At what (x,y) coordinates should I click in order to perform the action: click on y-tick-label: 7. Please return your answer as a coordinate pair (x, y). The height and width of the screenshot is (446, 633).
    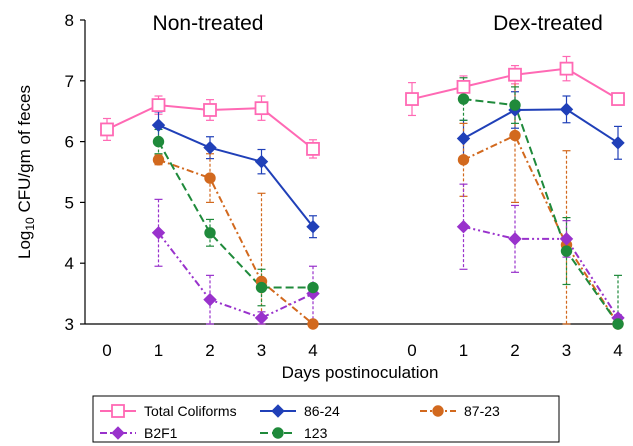
    Looking at the image, I should click on (69, 81).